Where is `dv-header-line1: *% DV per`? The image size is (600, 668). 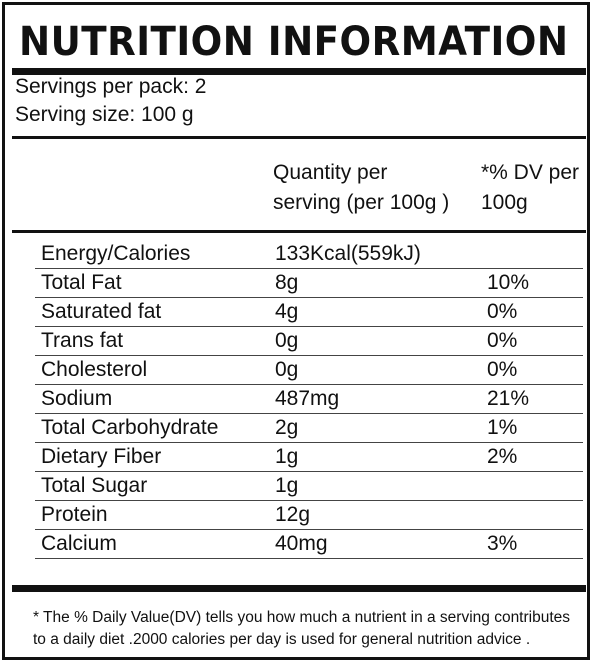 dv-header-line1: *% DV per is located at coordinates (530, 172).